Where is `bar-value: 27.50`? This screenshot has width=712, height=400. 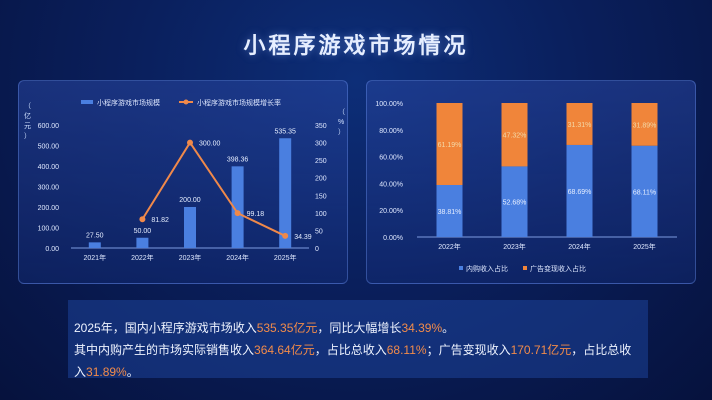 bar-value: 27.50 is located at coordinates (95, 235).